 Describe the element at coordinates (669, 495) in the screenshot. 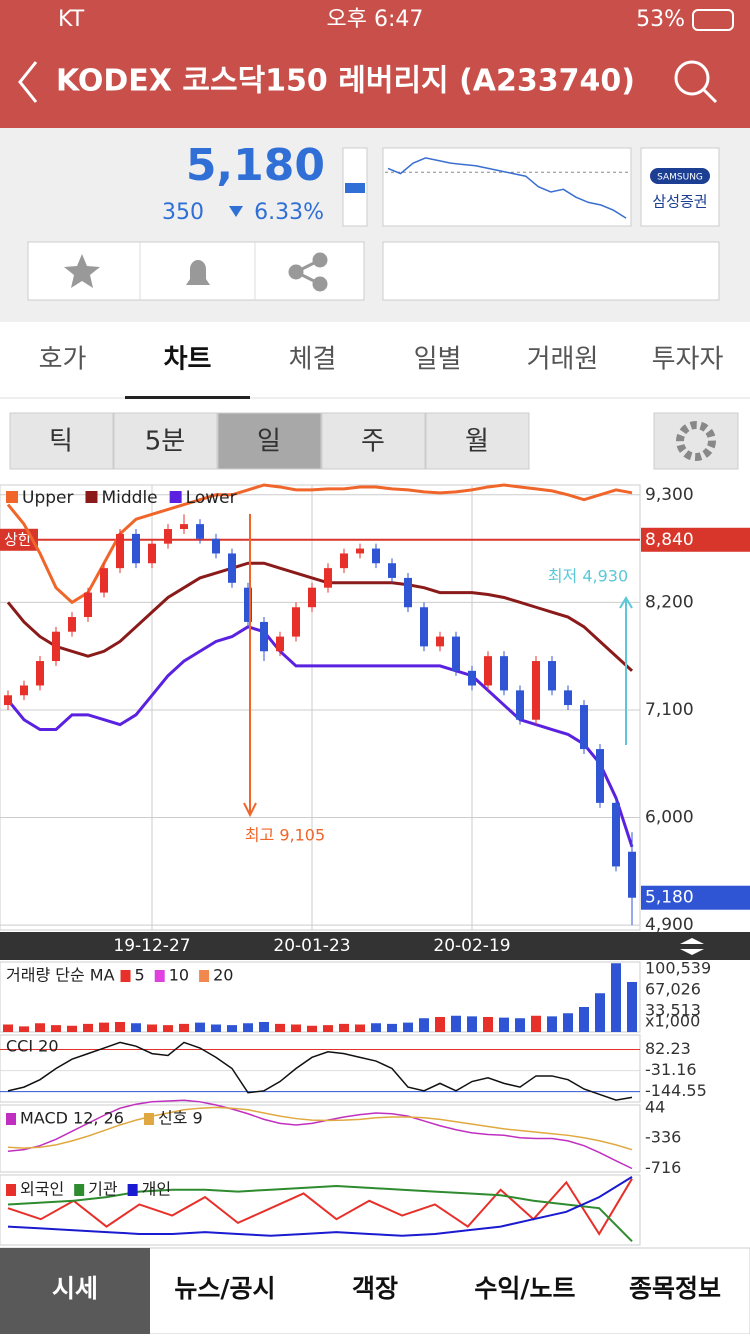

I see `y-tick-label: 9,300` at that location.